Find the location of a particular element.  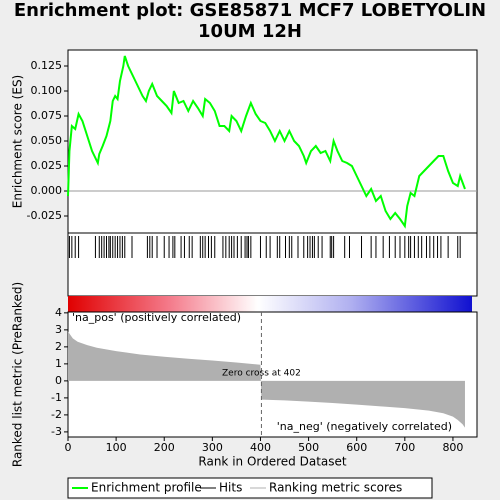

legend-label: Ranking metric scores is located at coordinates (335, 488).